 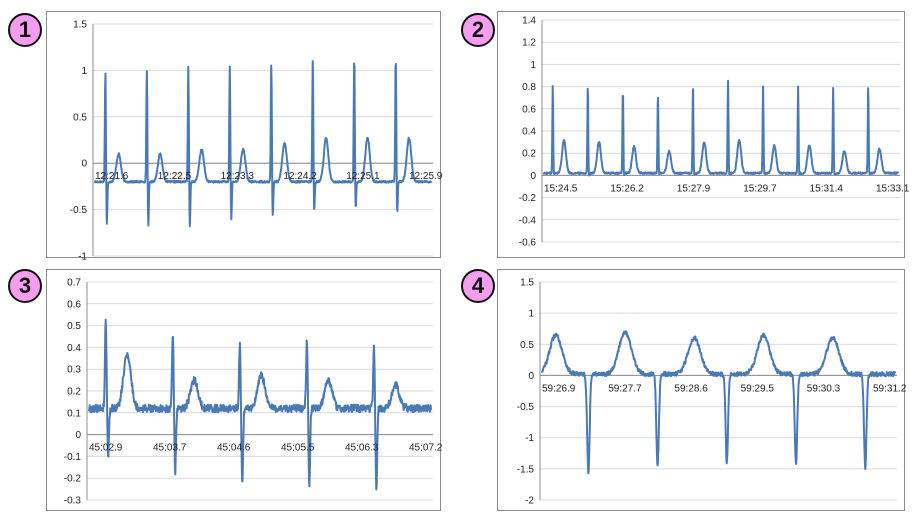 I want to click on x-tick-label: 45:05.5, so click(x=298, y=448).